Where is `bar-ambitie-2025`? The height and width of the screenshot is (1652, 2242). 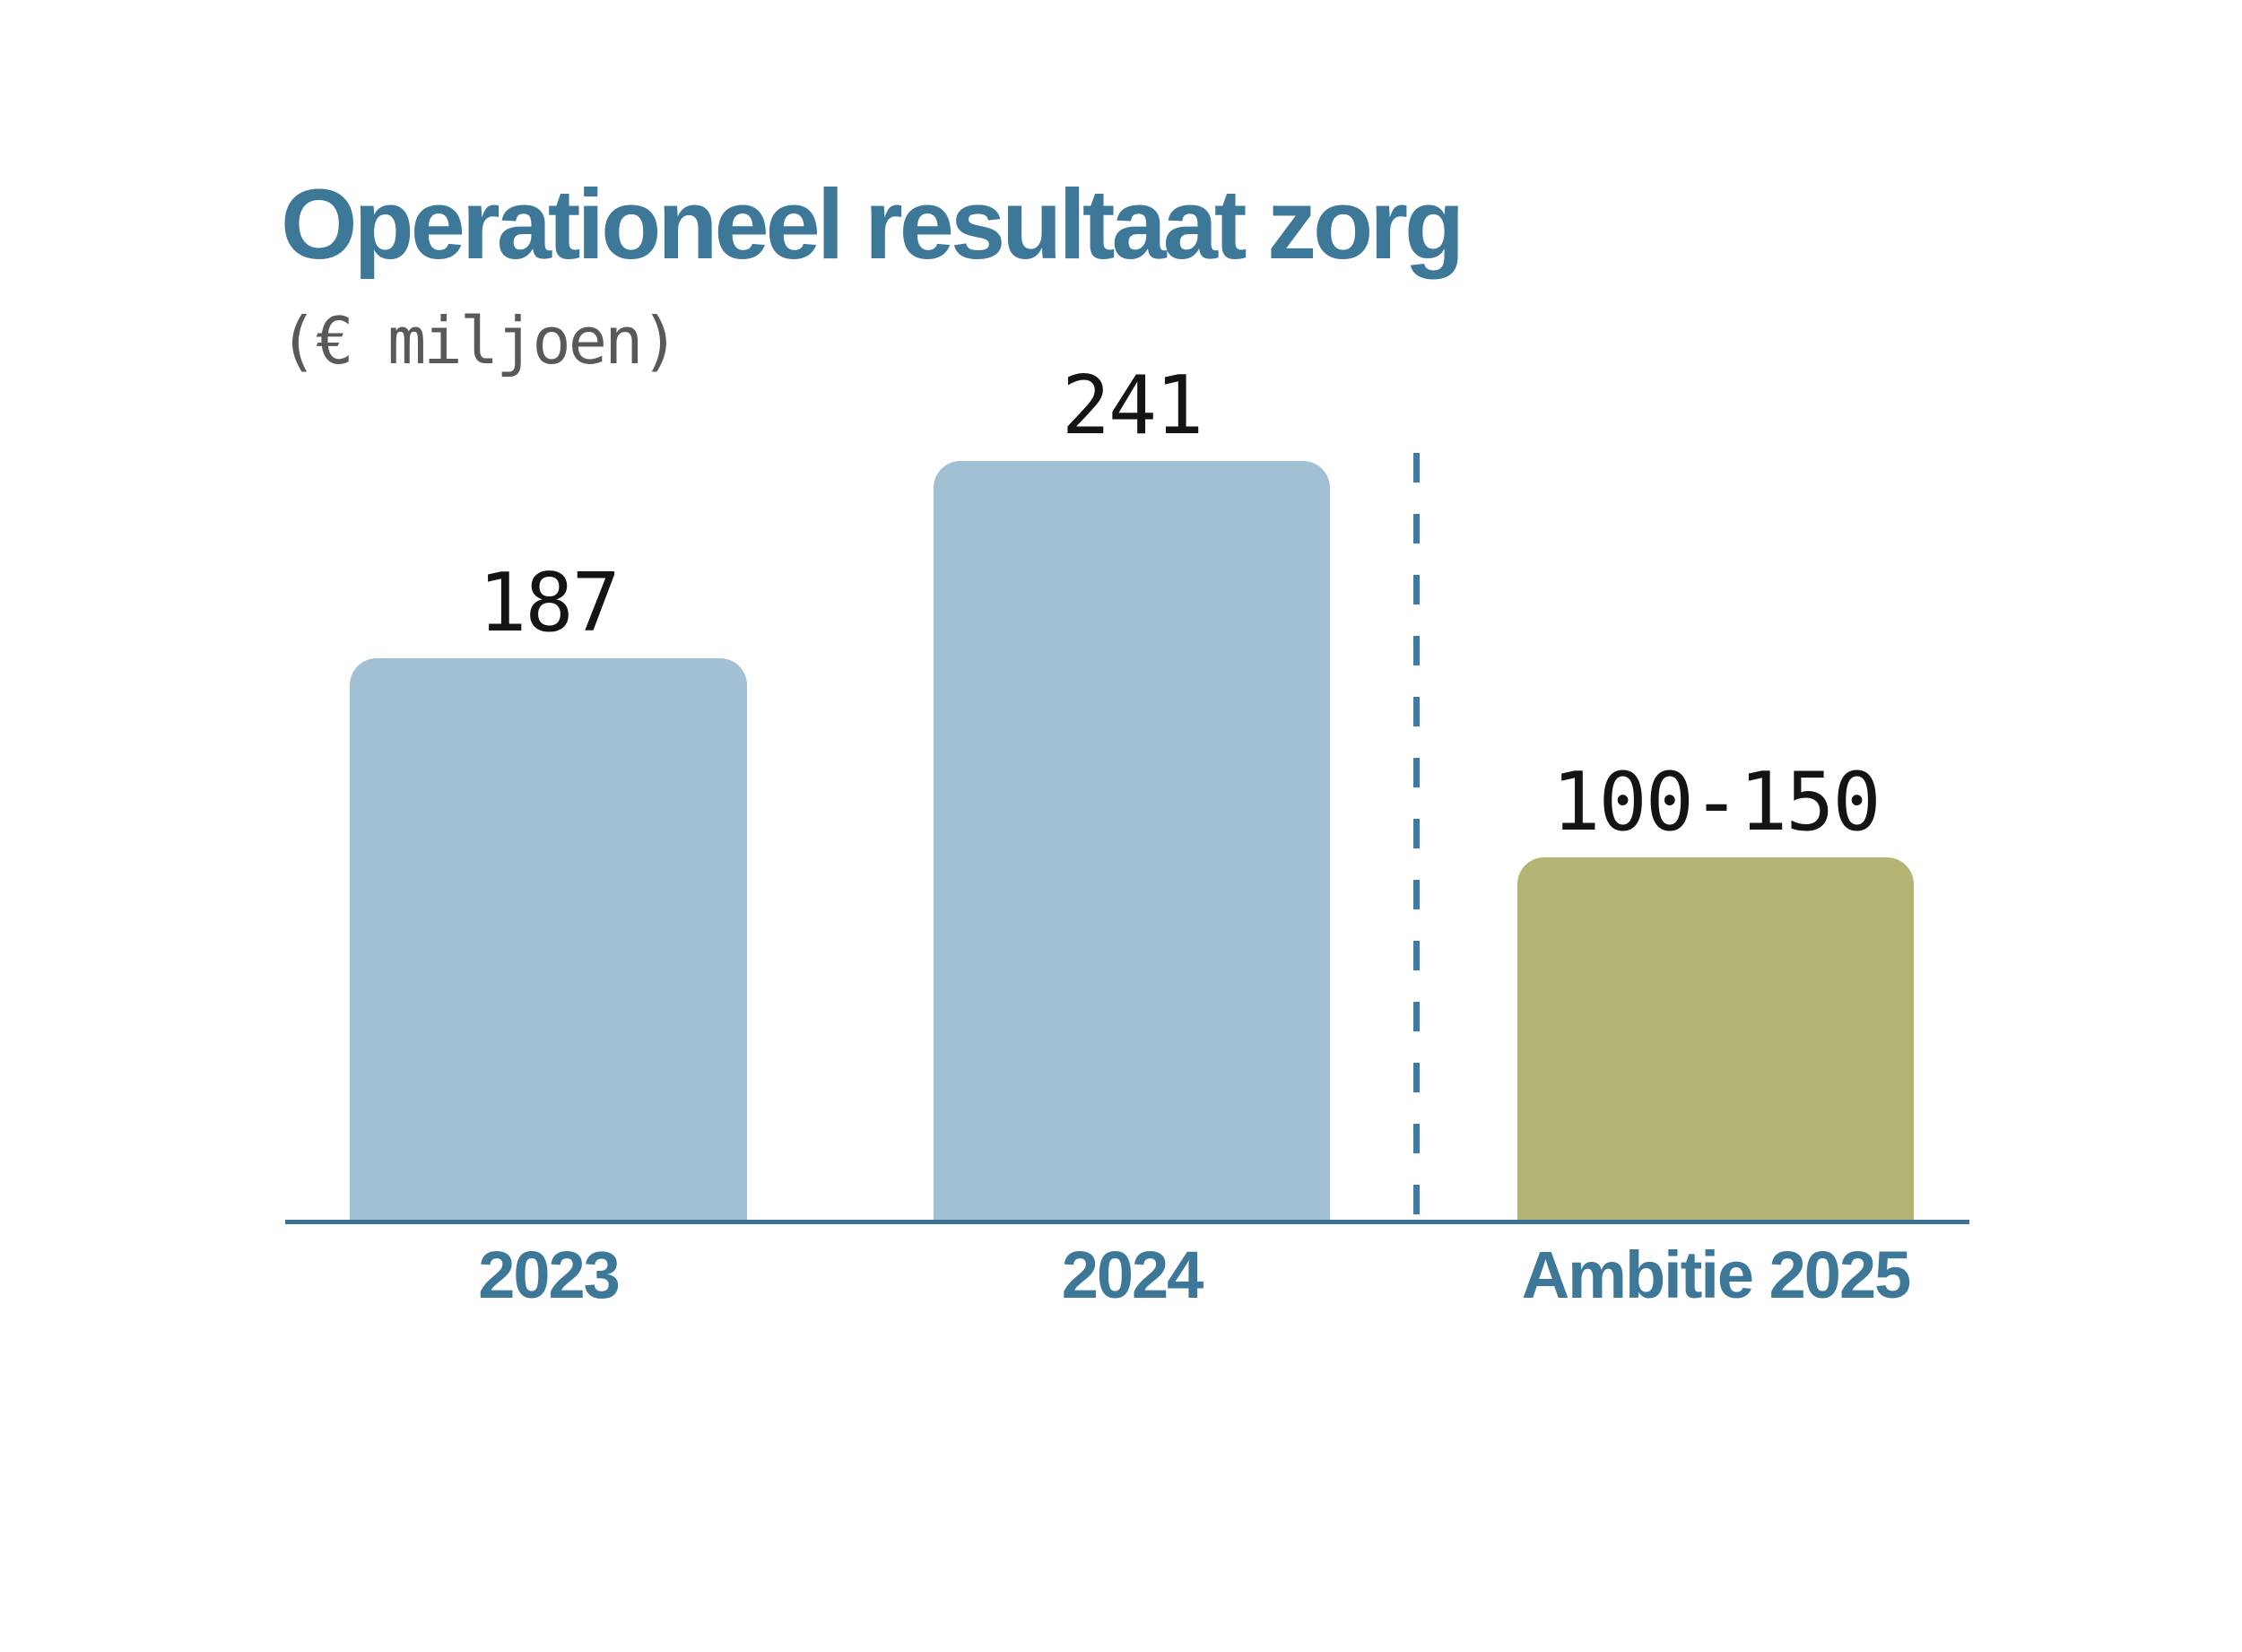
bar-ambitie-2025 is located at coordinates (1715, 1039).